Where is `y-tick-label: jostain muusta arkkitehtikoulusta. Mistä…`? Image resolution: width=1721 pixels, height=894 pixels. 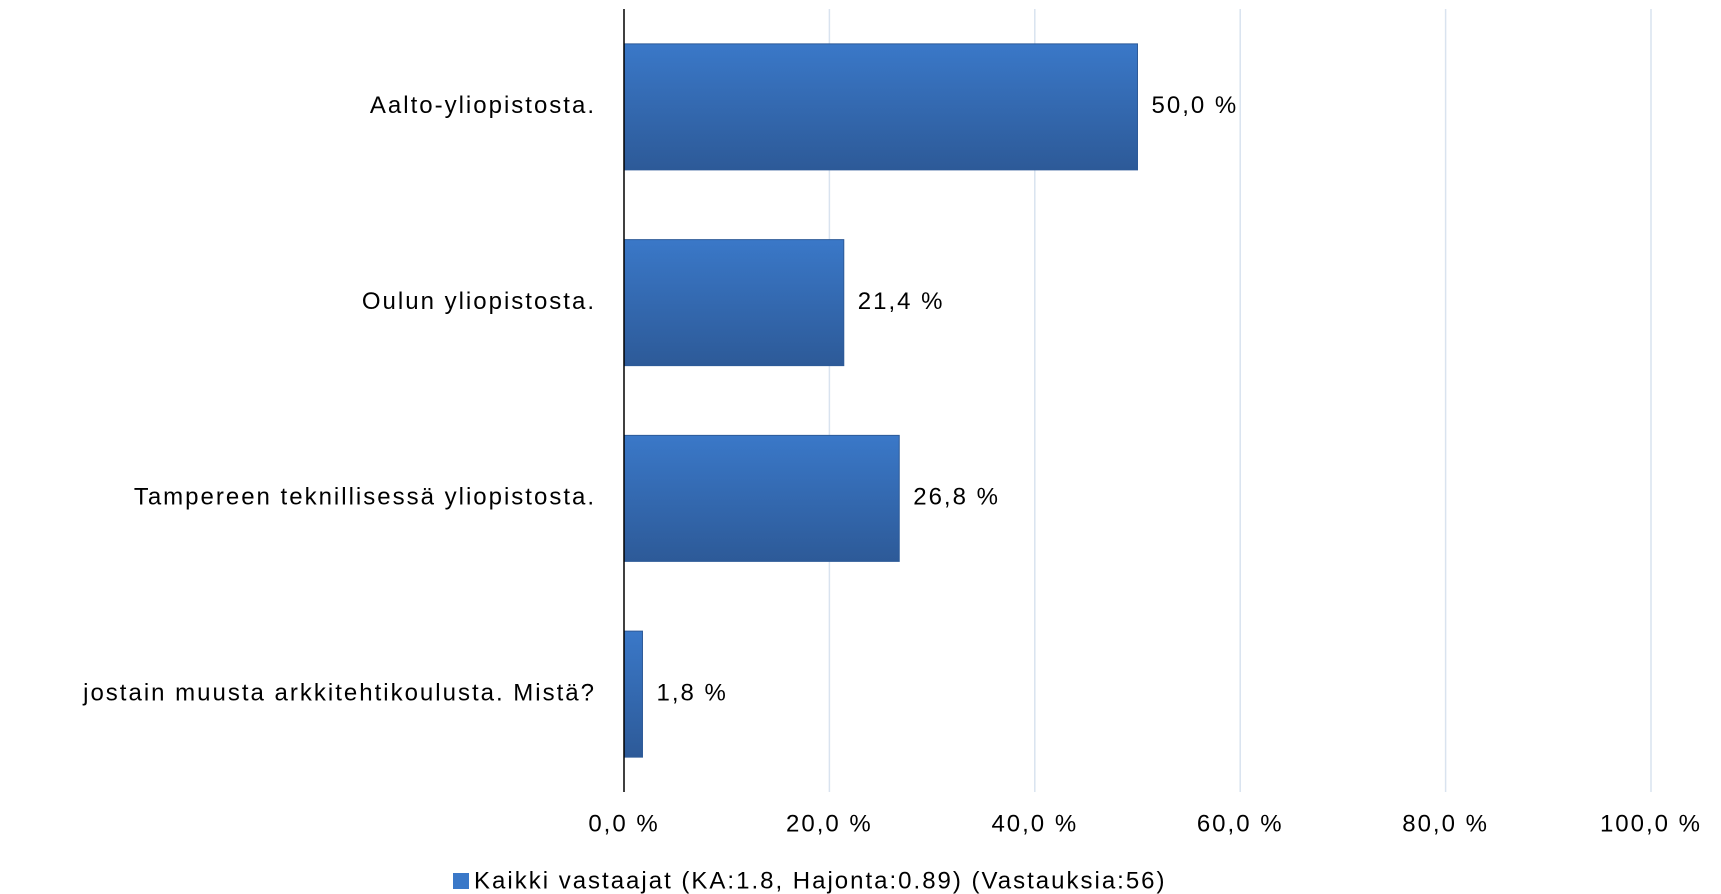
y-tick-label: jostain muusta arkkitehtikoulusta. Mistä… is located at coordinates (339, 692).